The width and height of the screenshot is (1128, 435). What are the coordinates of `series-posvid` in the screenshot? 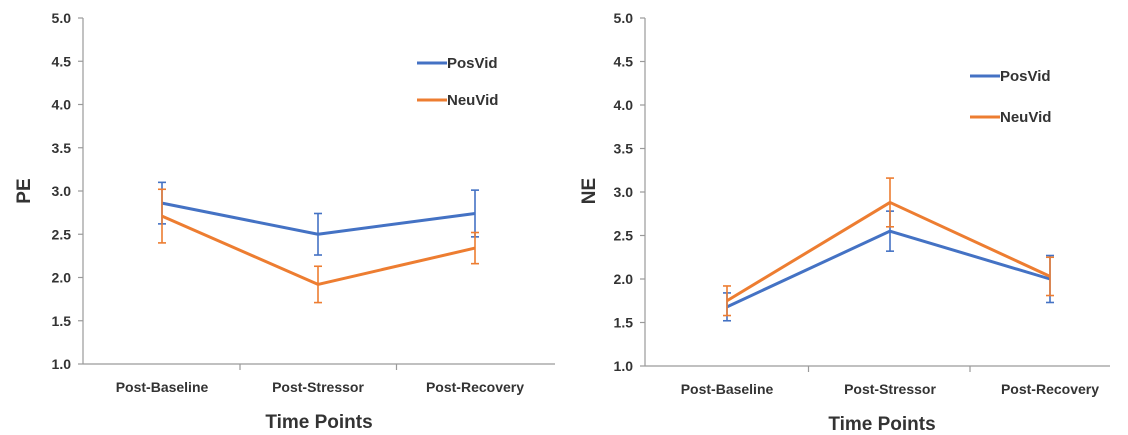 It's located at (318, 218).